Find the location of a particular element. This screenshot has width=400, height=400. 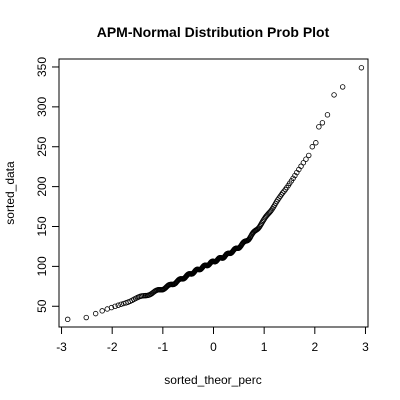

chart-title: APM-Normal Distribution Prob Plot is located at coordinates (213, 32).